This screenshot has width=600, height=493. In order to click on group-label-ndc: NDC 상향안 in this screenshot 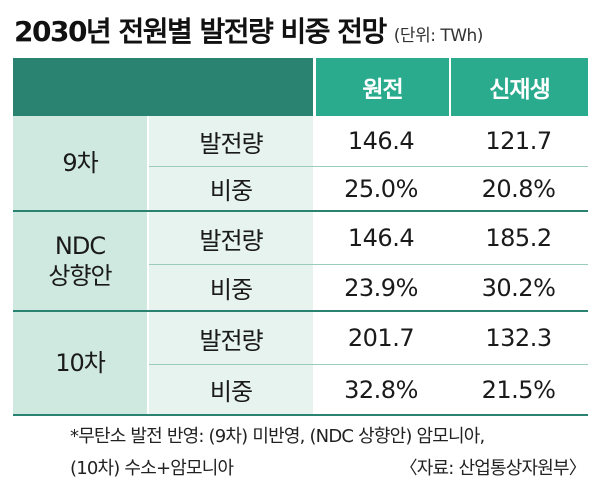, I will do `click(80, 261)`.